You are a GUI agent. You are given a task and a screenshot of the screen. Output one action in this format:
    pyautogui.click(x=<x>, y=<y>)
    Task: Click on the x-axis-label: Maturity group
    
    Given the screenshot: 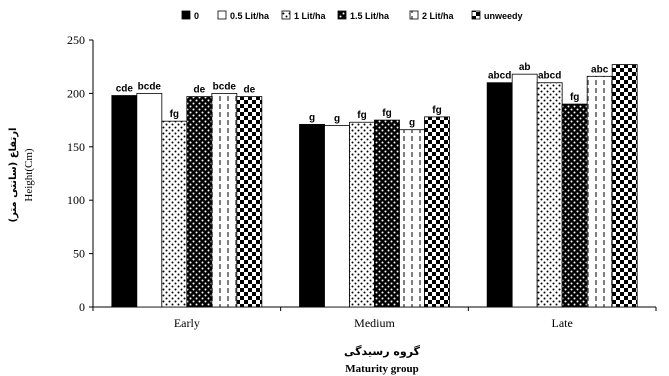 What is the action you would take?
    pyautogui.click(x=381, y=369)
    